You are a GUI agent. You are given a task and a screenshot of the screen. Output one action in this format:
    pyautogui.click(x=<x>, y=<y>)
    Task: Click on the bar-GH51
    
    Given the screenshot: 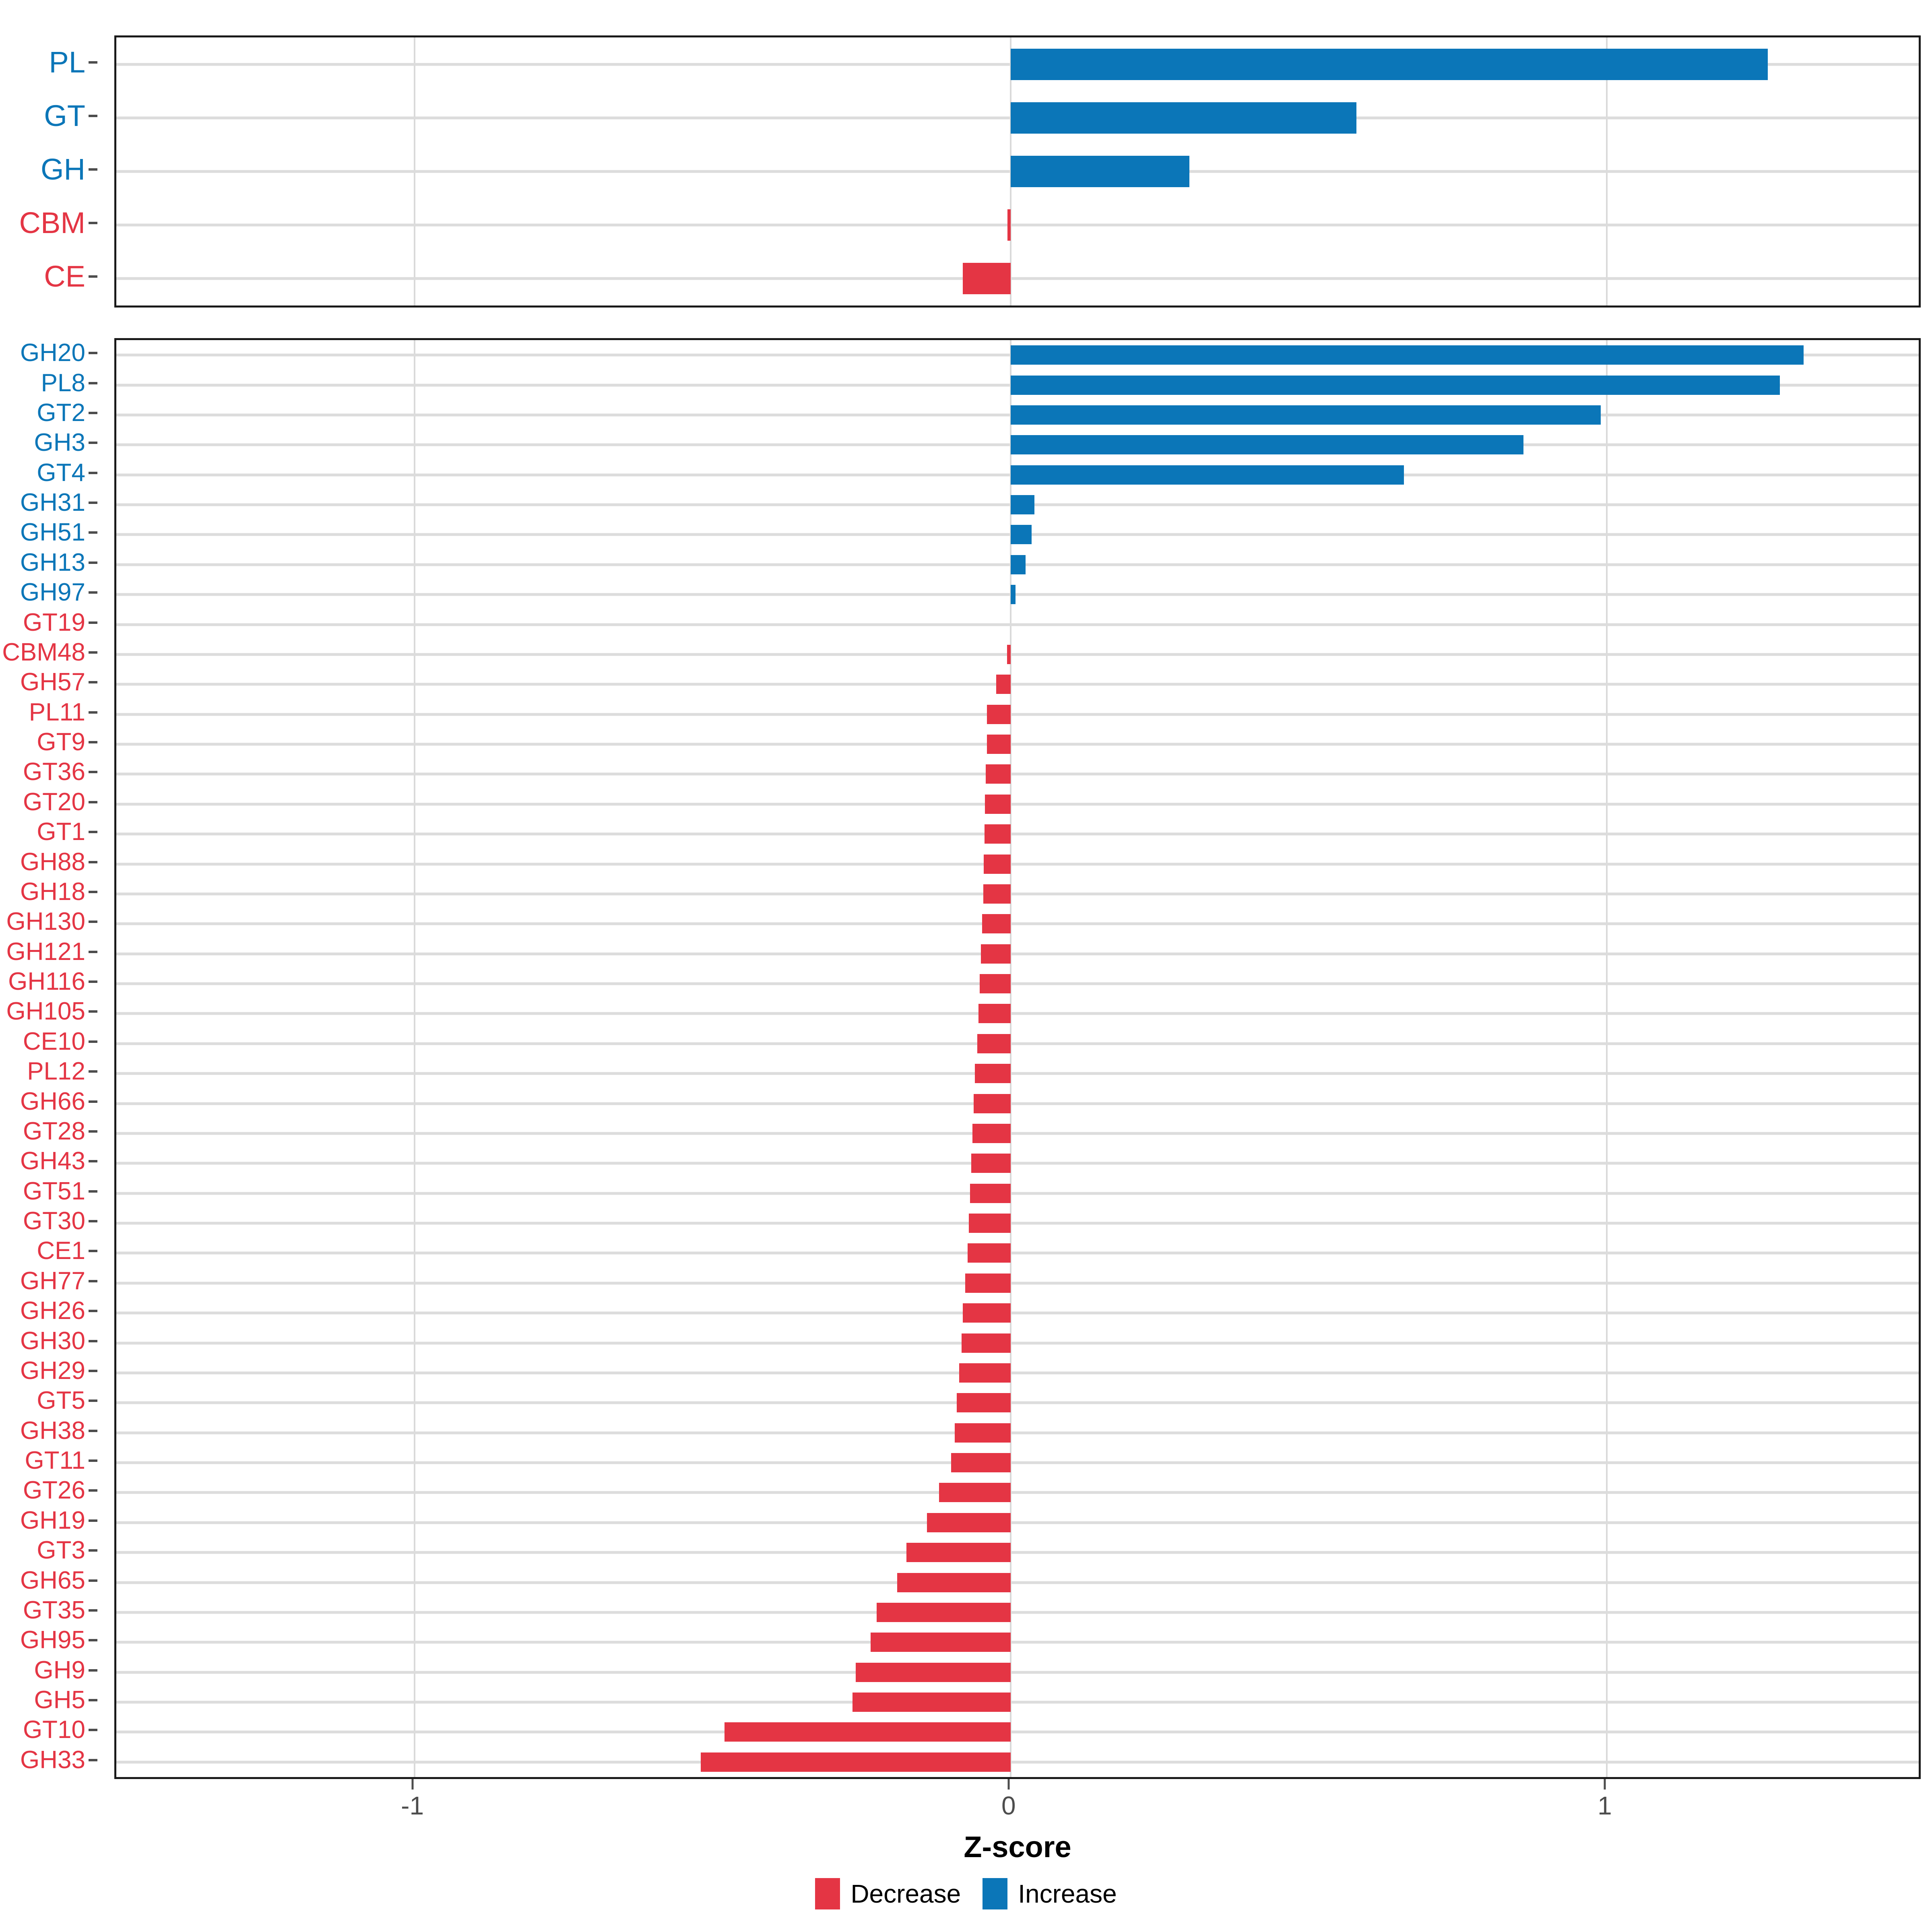 What is the action you would take?
    pyautogui.click(x=1021, y=535)
    